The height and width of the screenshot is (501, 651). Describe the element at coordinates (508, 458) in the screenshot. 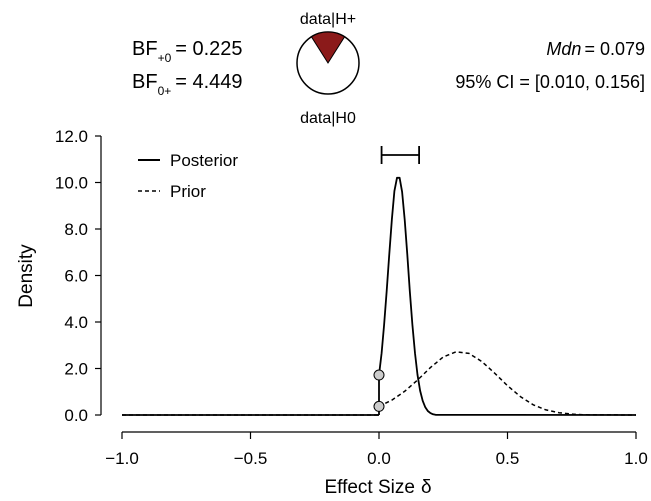

I see `x-tick-label: 0.5` at that location.